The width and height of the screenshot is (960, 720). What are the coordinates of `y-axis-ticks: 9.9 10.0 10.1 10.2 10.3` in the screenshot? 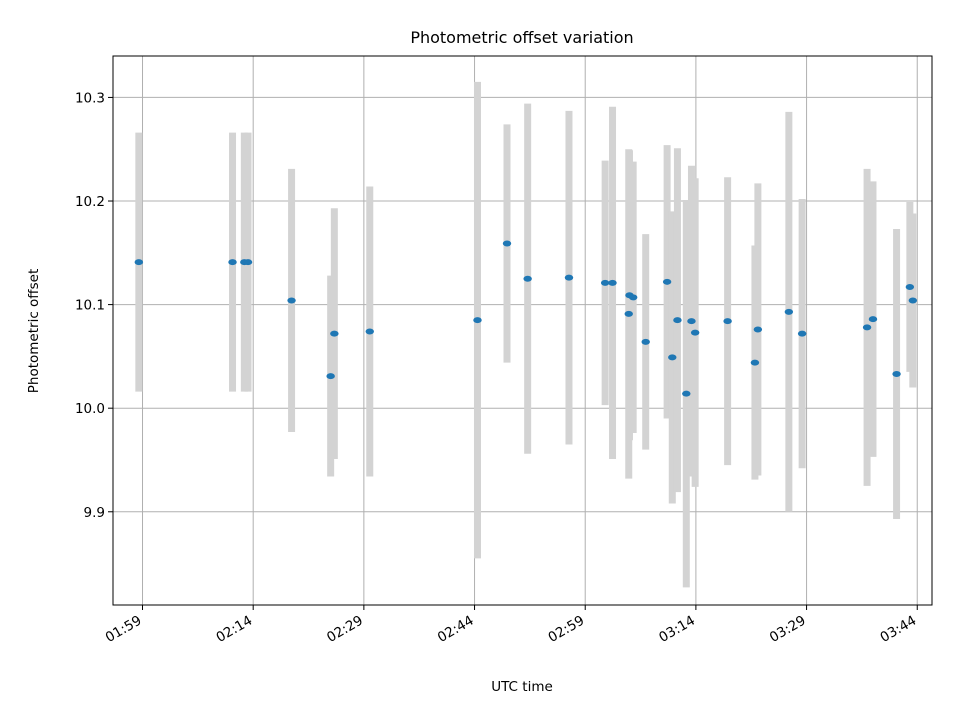 It's located at (94, 305).